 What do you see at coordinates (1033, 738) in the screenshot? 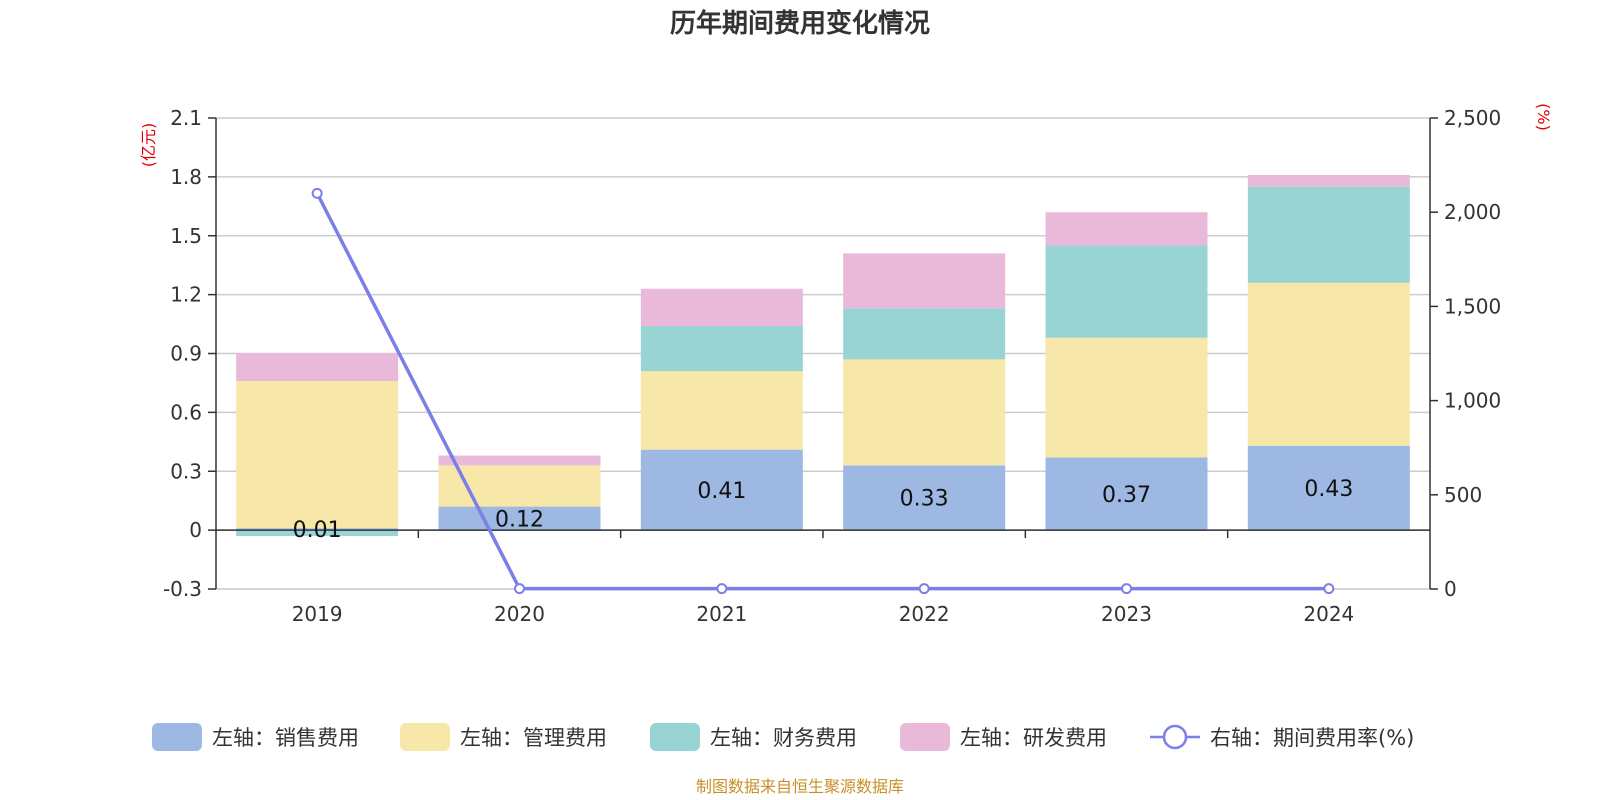
I see `legend-label: 左轴：研发费用` at bounding box center [1033, 738].